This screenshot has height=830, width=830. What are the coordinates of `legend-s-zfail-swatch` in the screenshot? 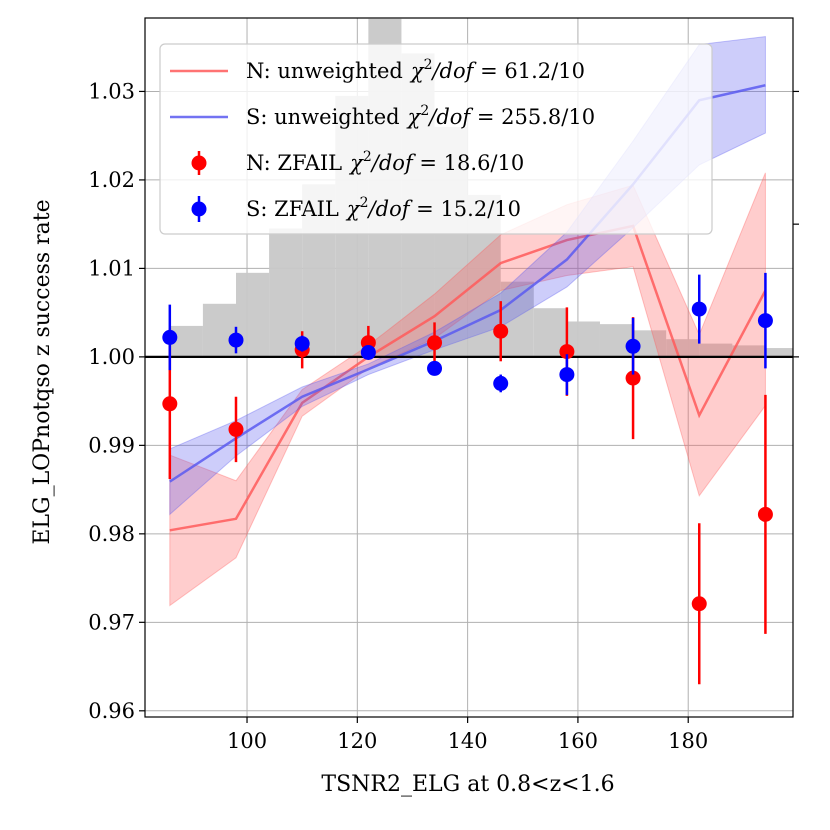 It's located at (199, 209).